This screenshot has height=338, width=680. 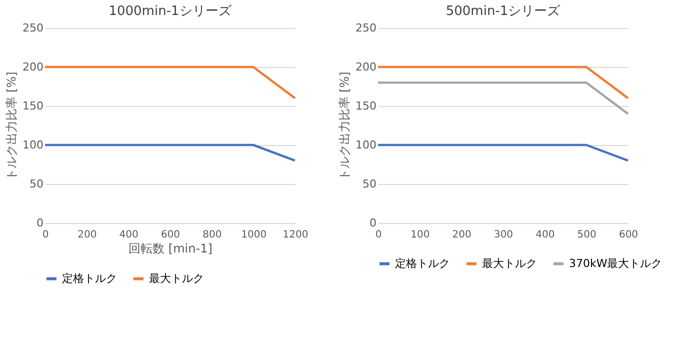 What do you see at coordinates (212, 235) in the screenshot?
I see `x-tick-label: 800` at bounding box center [212, 235].